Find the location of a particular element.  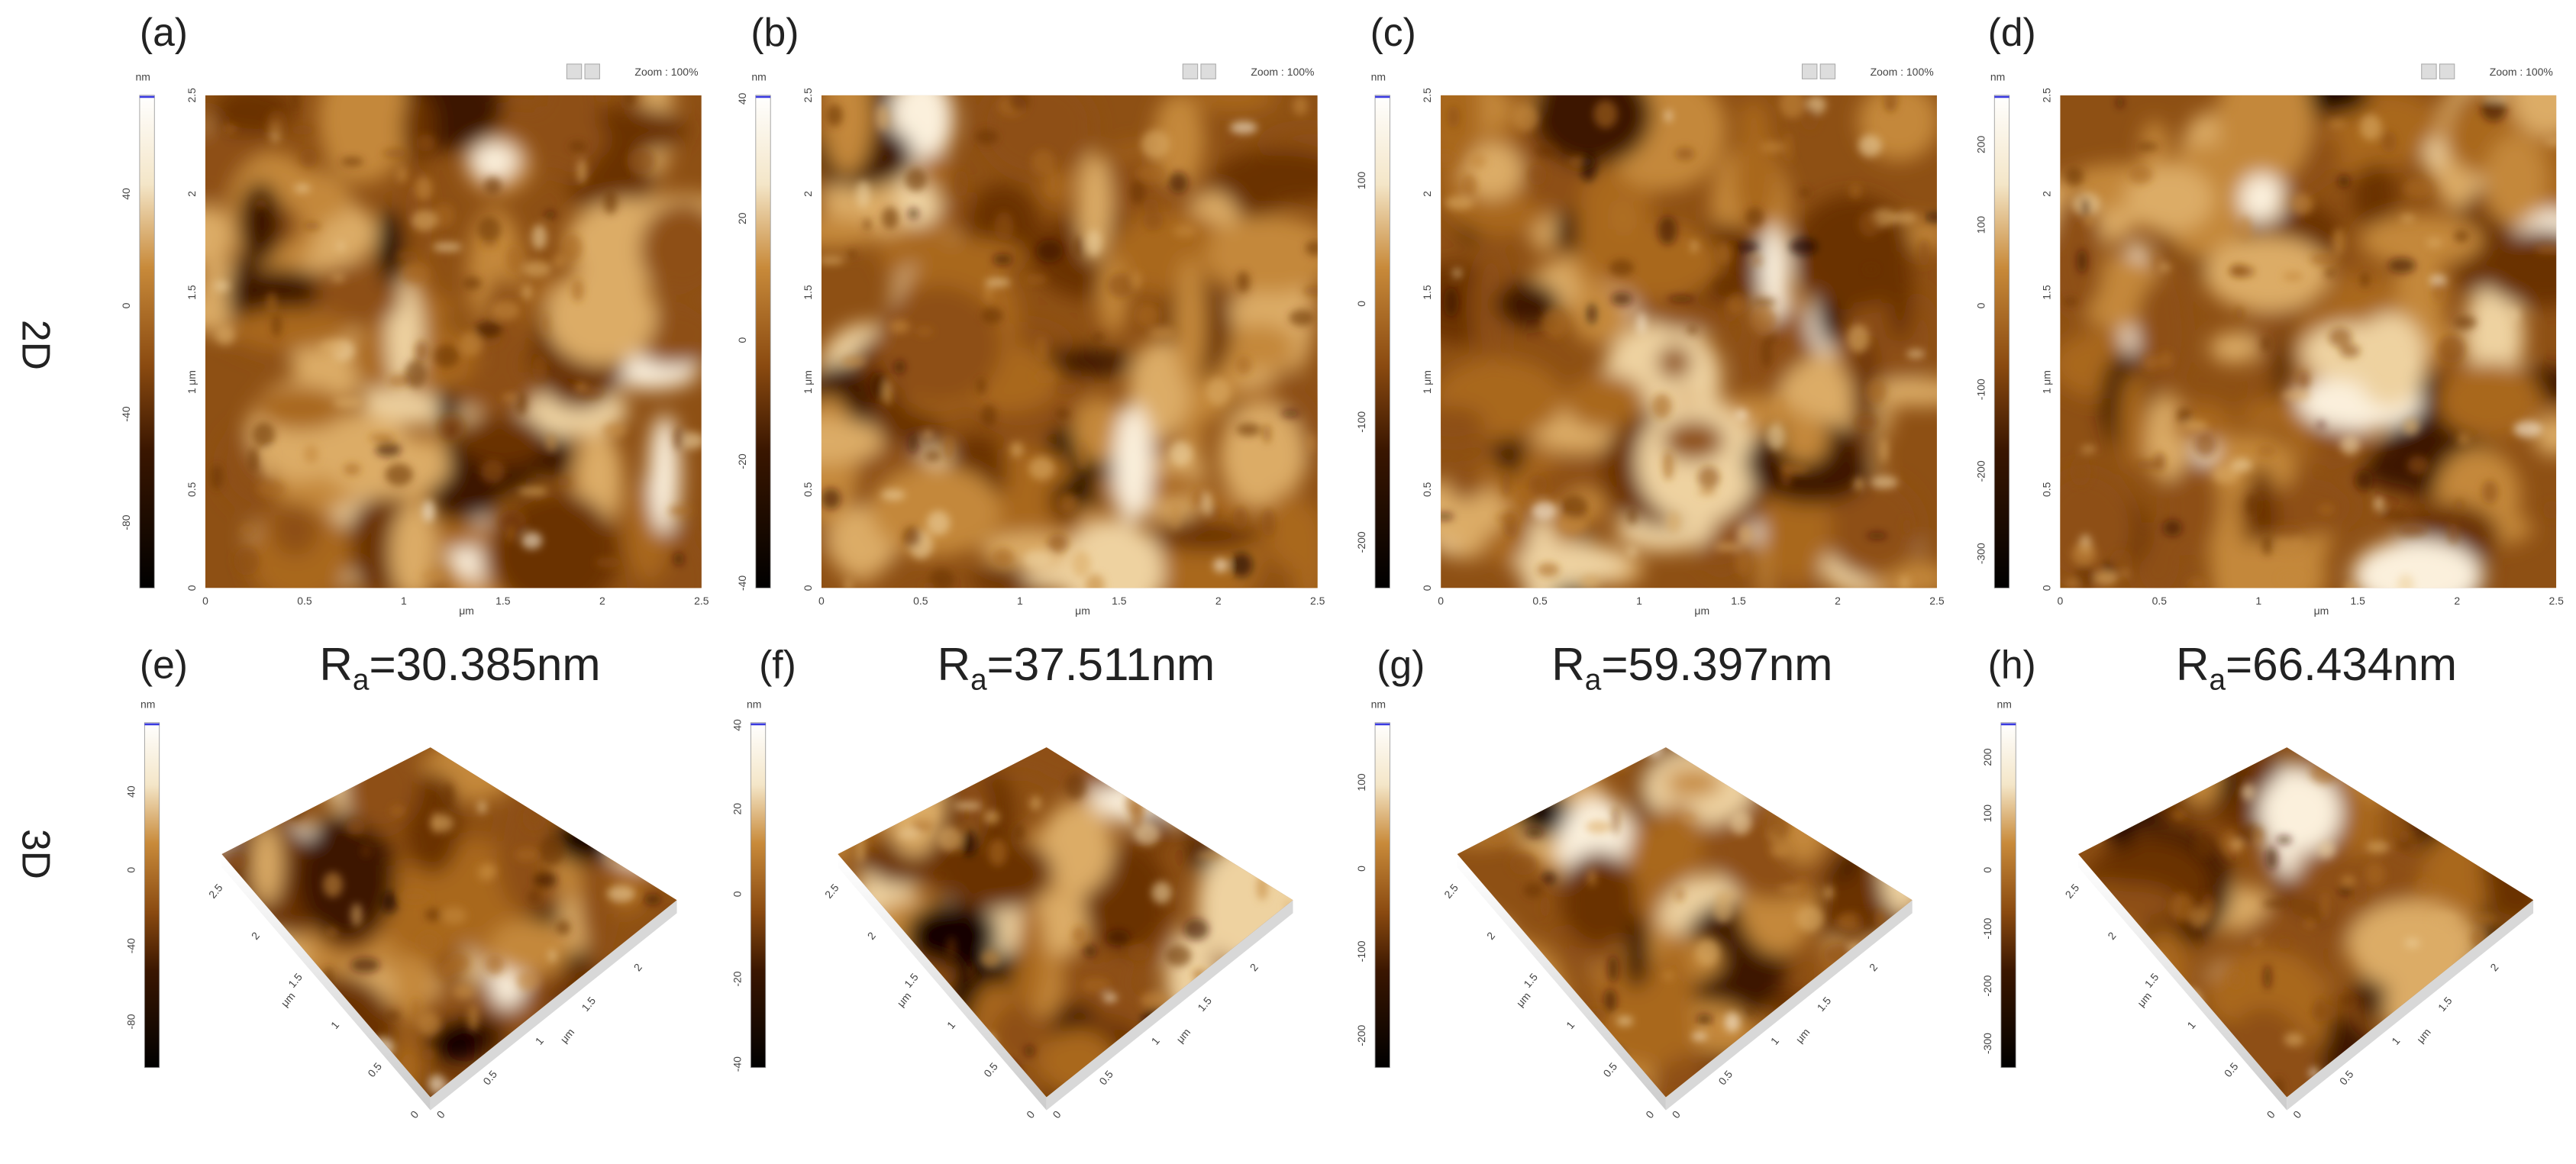

colorbar-tick-label: -20 is located at coordinates (742, 461).